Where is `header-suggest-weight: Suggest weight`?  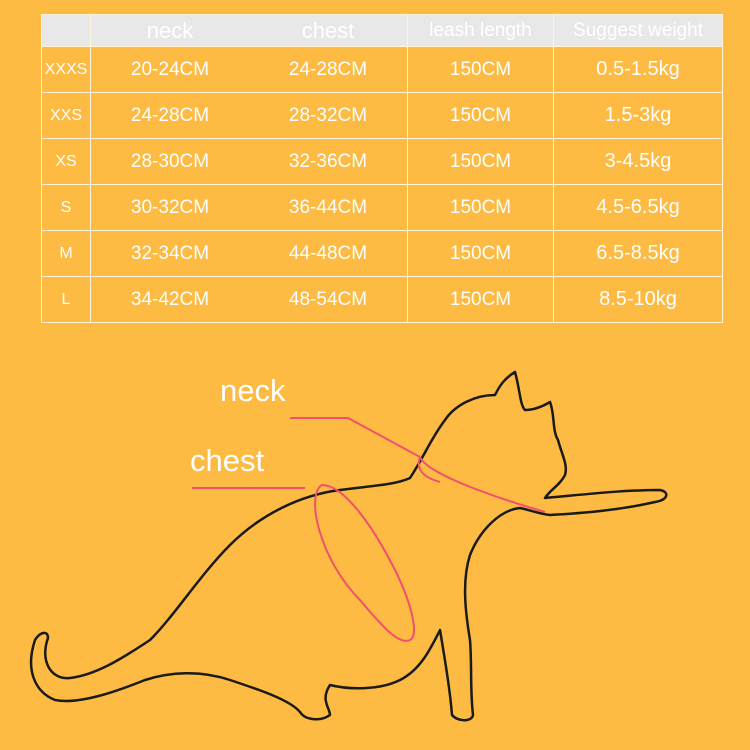
header-suggest-weight: Suggest weight is located at coordinates (638, 30).